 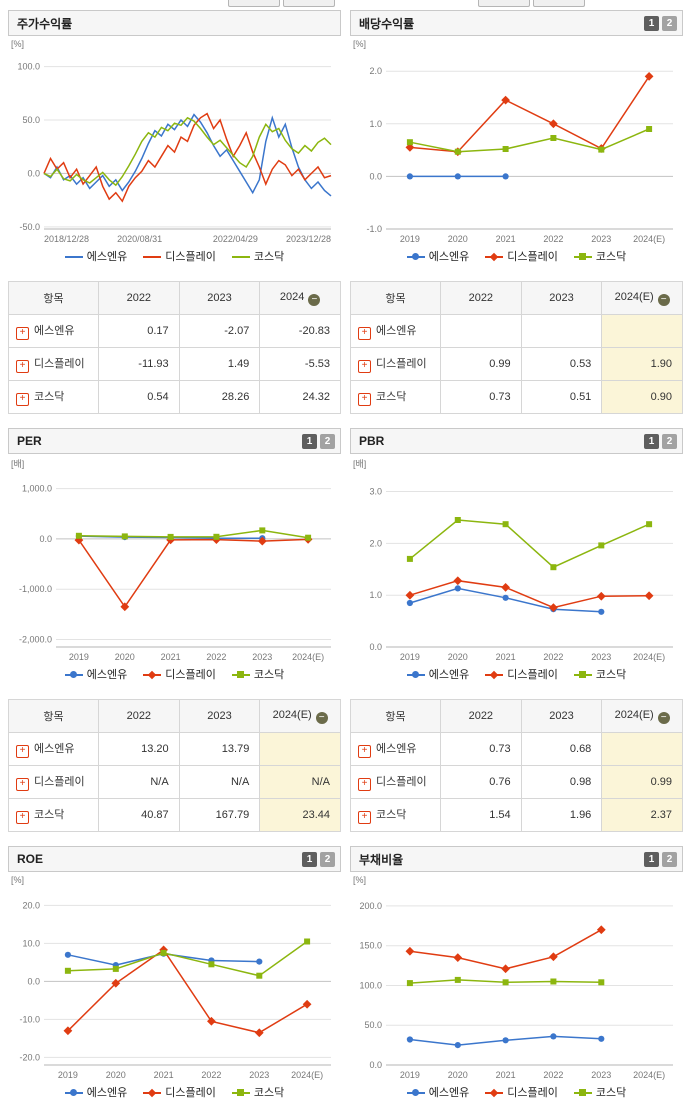 What do you see at coordinates (634, 714) in the screenshot?
I see `th-2024e-label: 2024(E)` at bounding box center [634, 714].